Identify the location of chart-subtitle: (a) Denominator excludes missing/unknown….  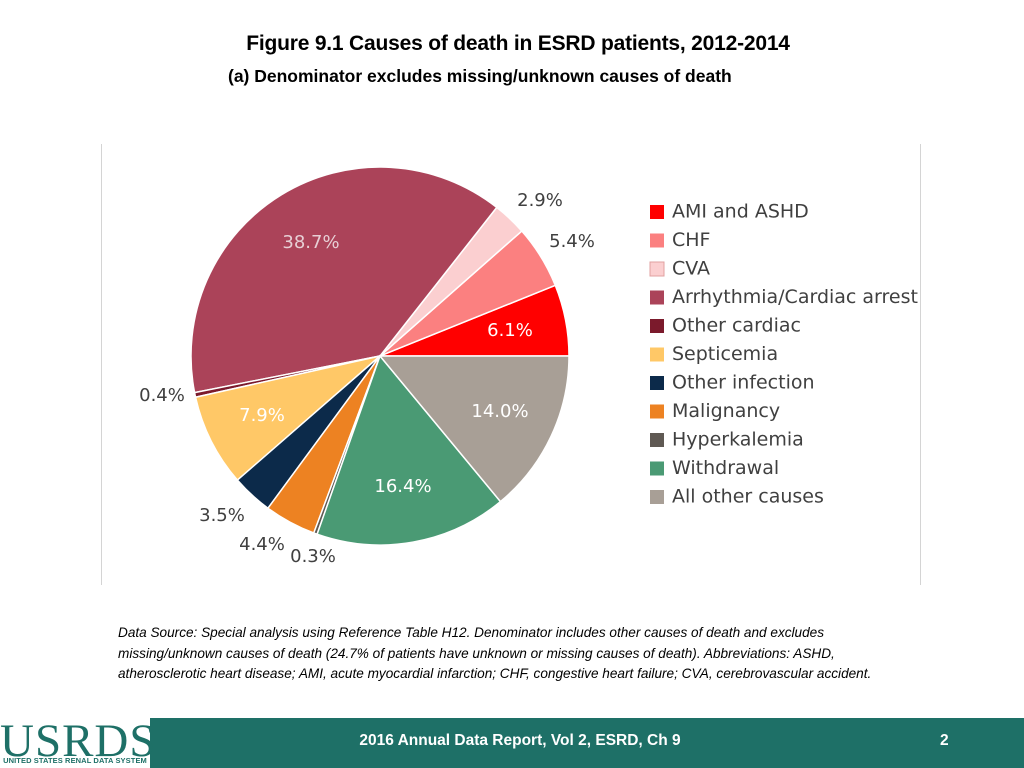
(480, 76).